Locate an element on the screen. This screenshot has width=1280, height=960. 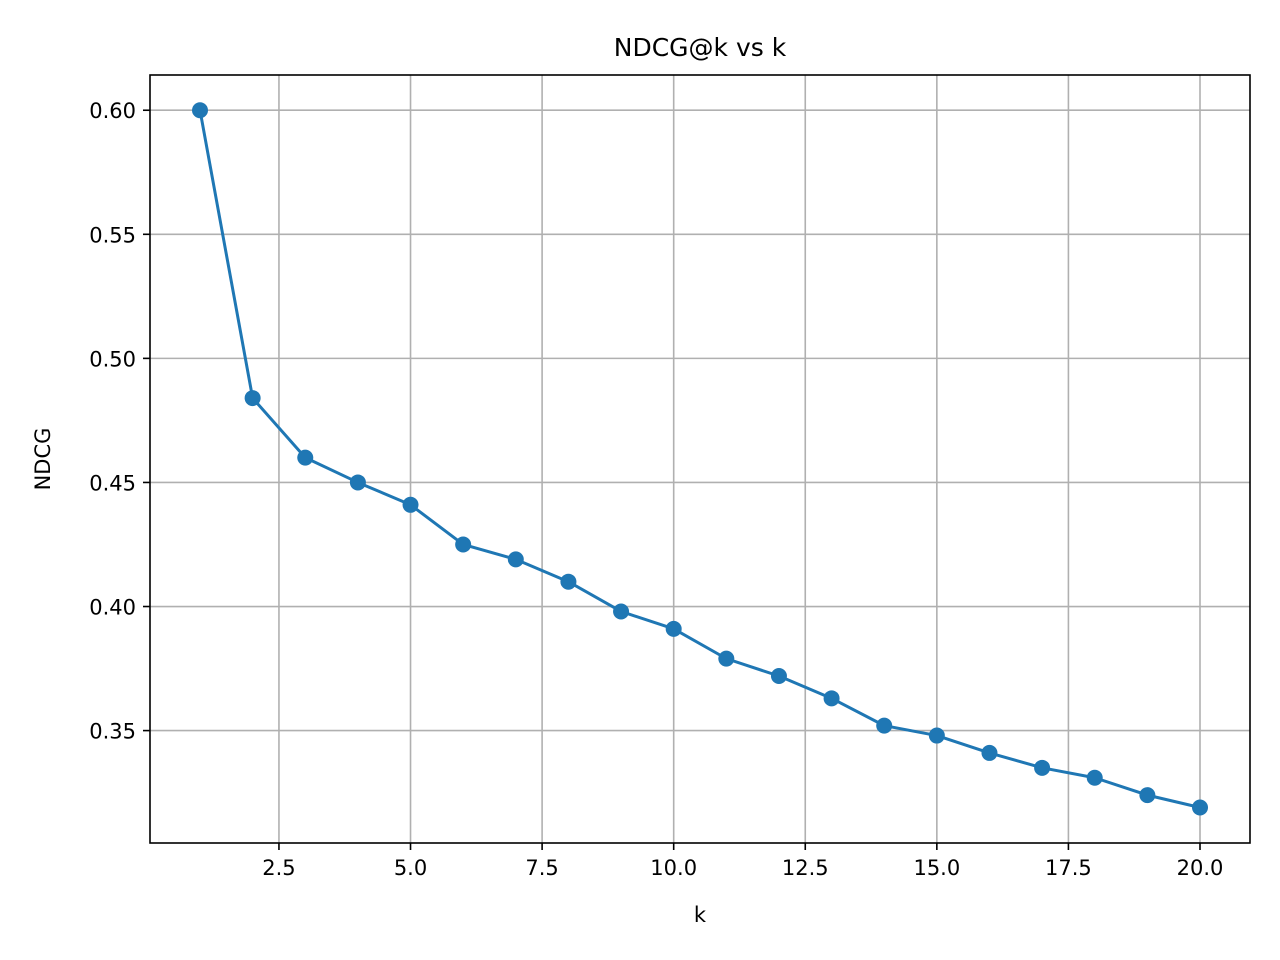
x-tick-label: 12.5 is located at coordinates (805, 868).